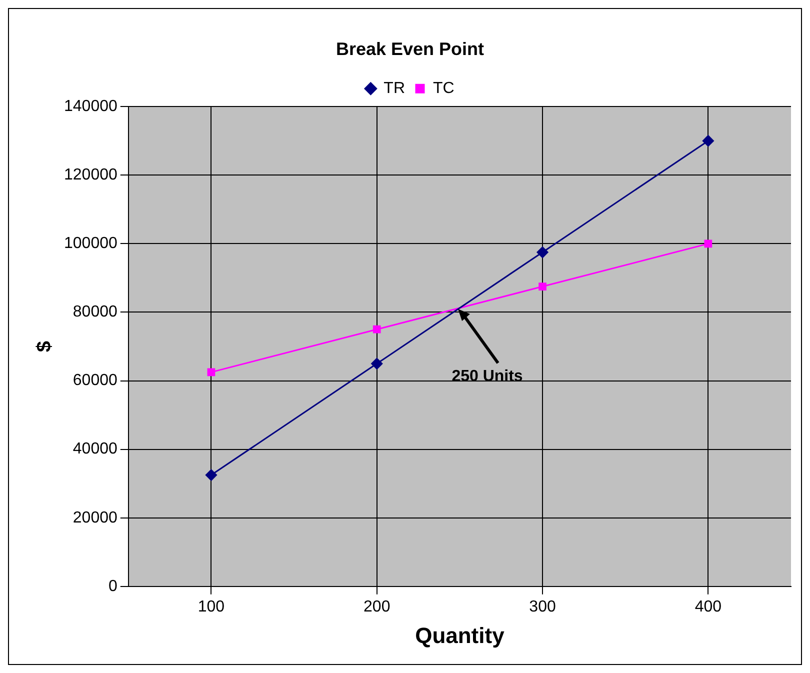 This screenshot has height=673, width=810. What do you see at coordinates (708, 607) in the screenshot?
I see `x-tick-label: 400` at bounding box center [708, 607].